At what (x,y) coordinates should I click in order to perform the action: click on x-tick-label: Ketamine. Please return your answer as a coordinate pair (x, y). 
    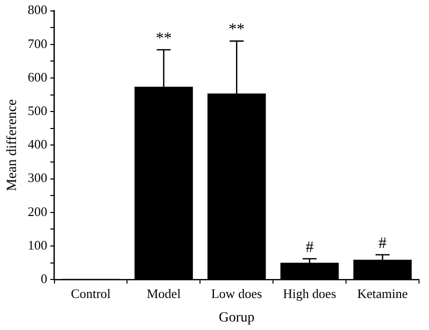
    Looking at the image, I should click on (382, 293).